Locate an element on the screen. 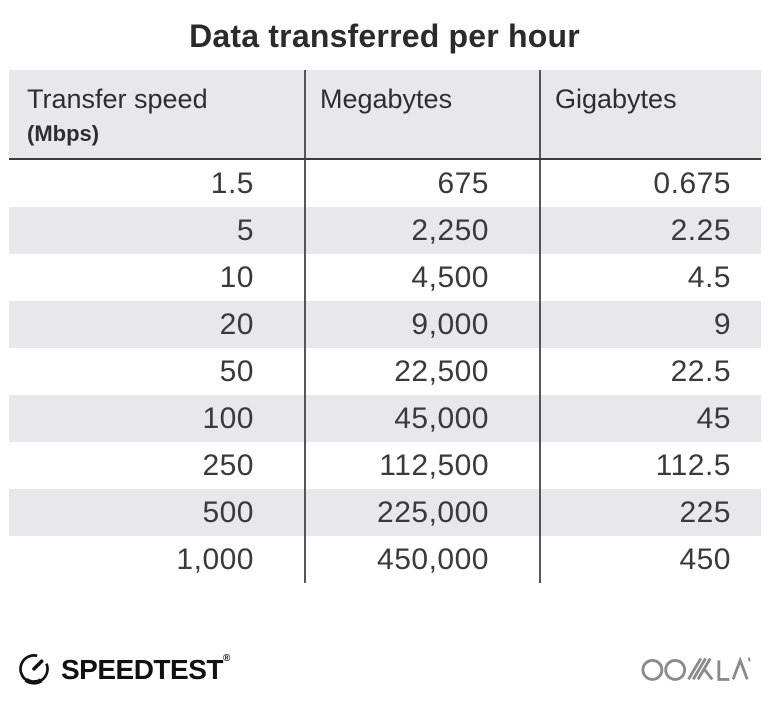 The width and height of the screenshot is (769, 714). table-row: 1,000 450,000 450 is located at coordinates (385, 559).